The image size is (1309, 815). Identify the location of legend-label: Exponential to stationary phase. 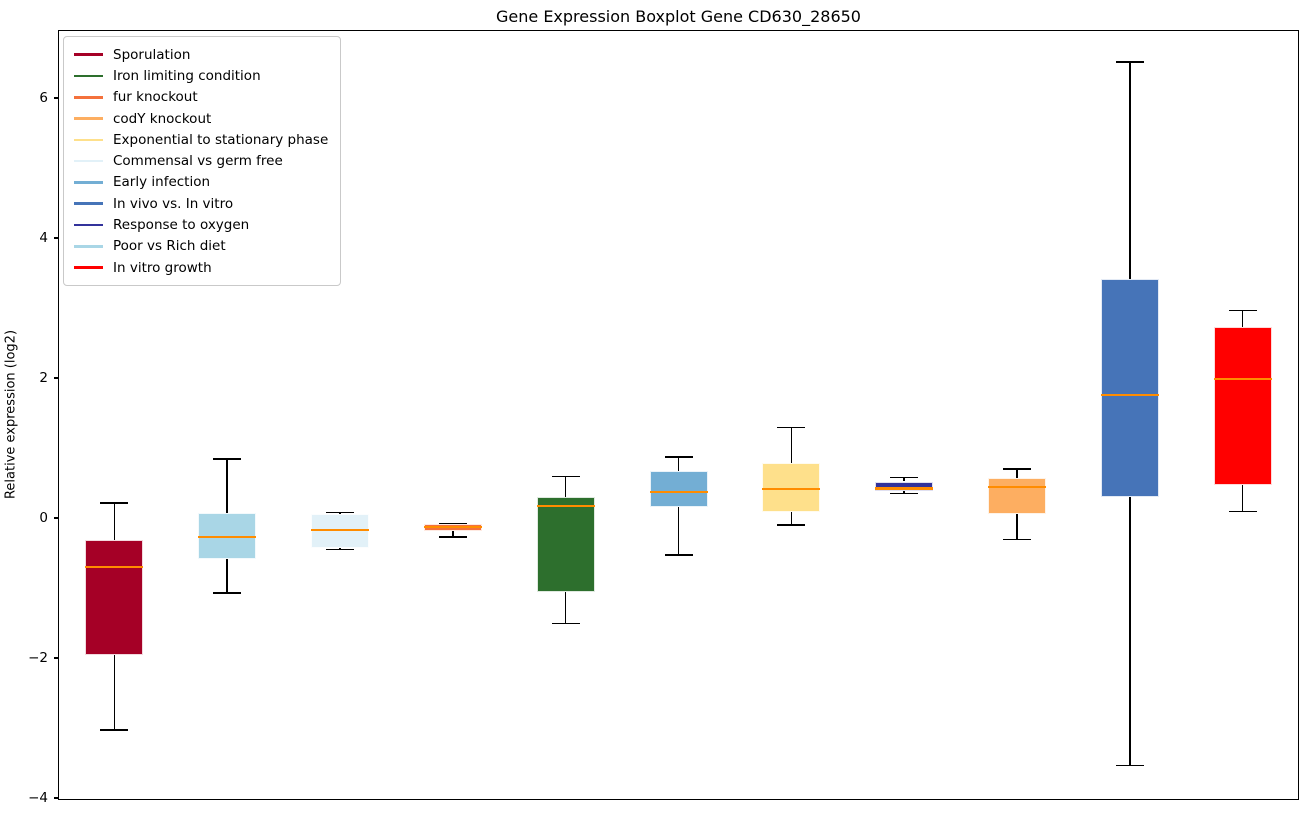
(221, 139).